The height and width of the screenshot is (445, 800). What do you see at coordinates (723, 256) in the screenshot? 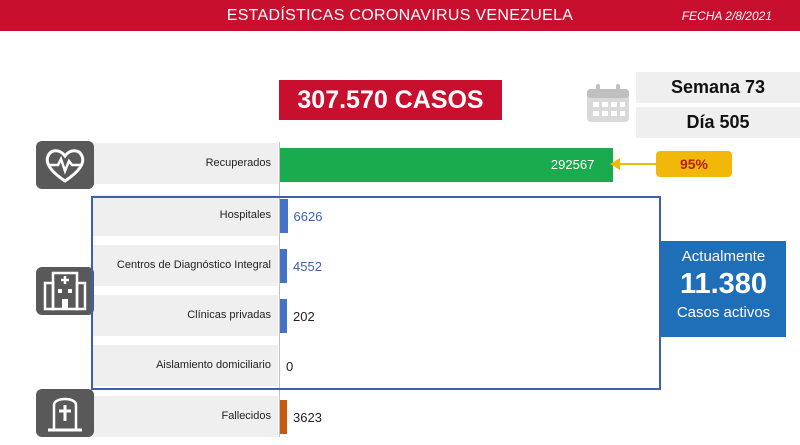
I see `active-line1: Actualmente` at bounding box center [723, 256].